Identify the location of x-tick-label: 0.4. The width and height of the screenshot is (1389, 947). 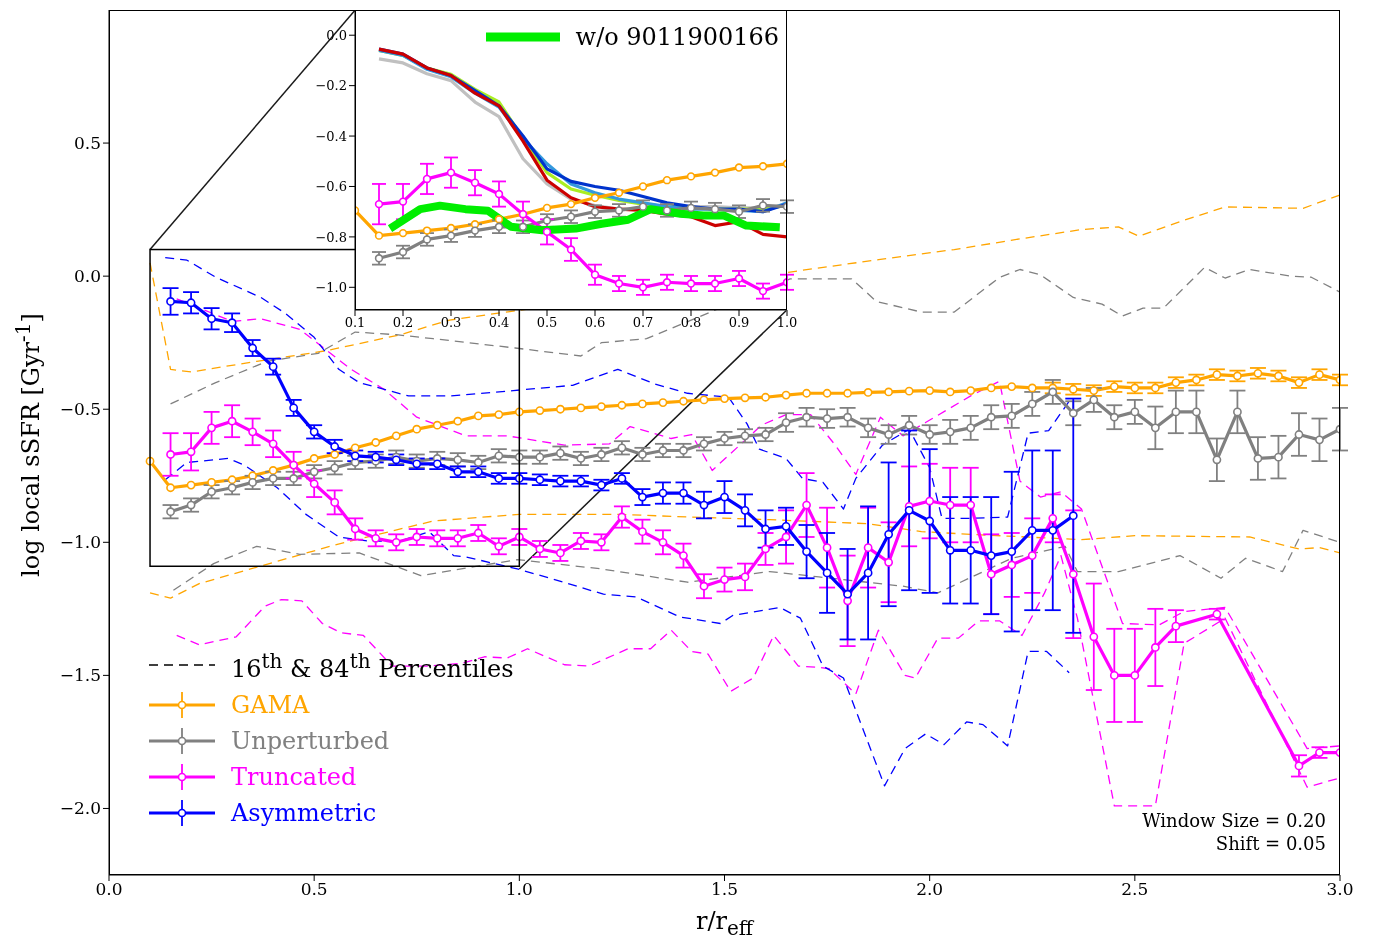
(499, 323).